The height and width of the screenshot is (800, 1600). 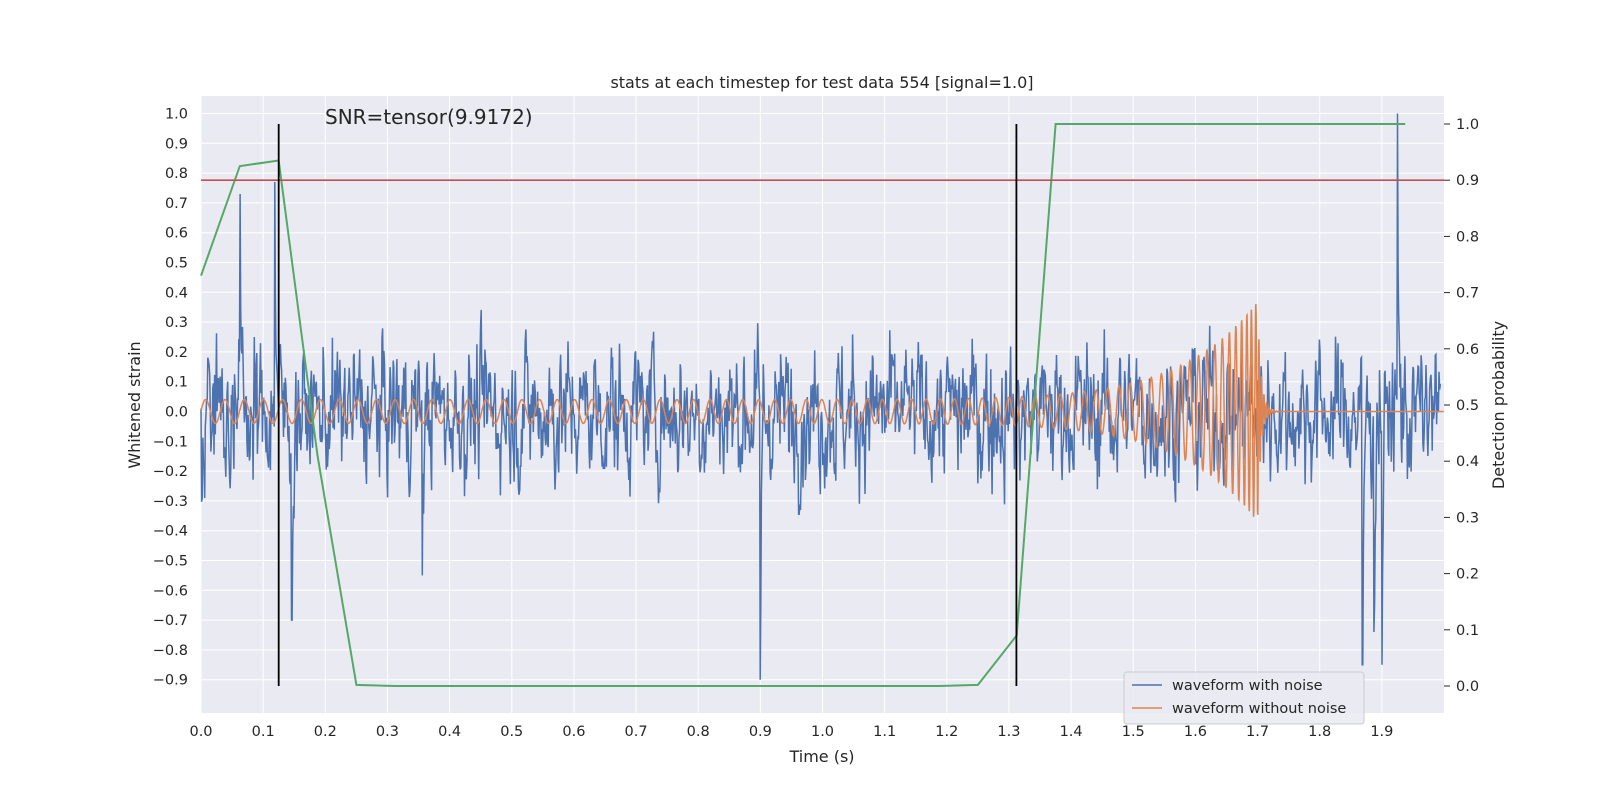 What do you see at coordinates (170, 681) in the screenshot?
I see `y-tick-label: −0.9` at bounding box center [170, 681].